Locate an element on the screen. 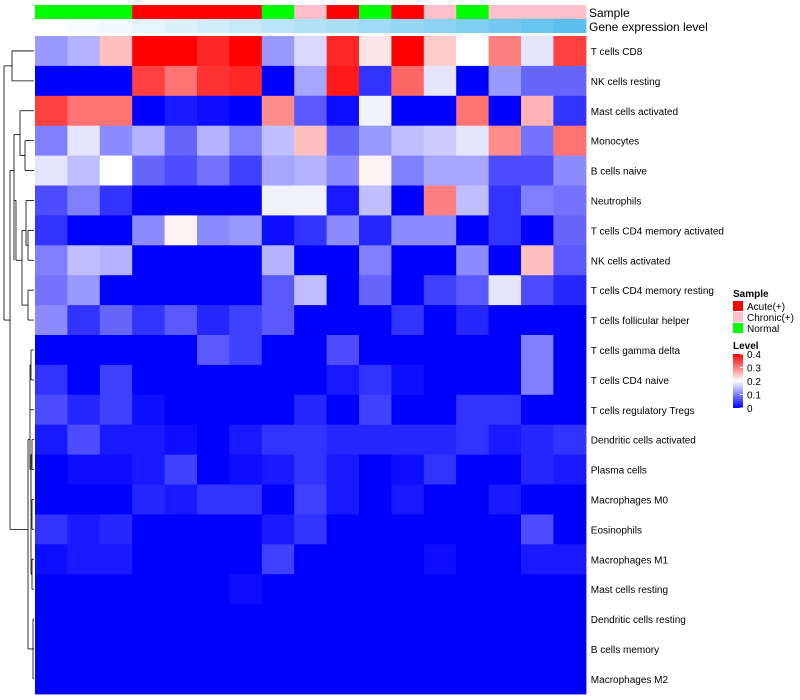 The height and width of the screenshot is (700, 800). row-label: T cells CD8 is located at coordinates (617, 52).